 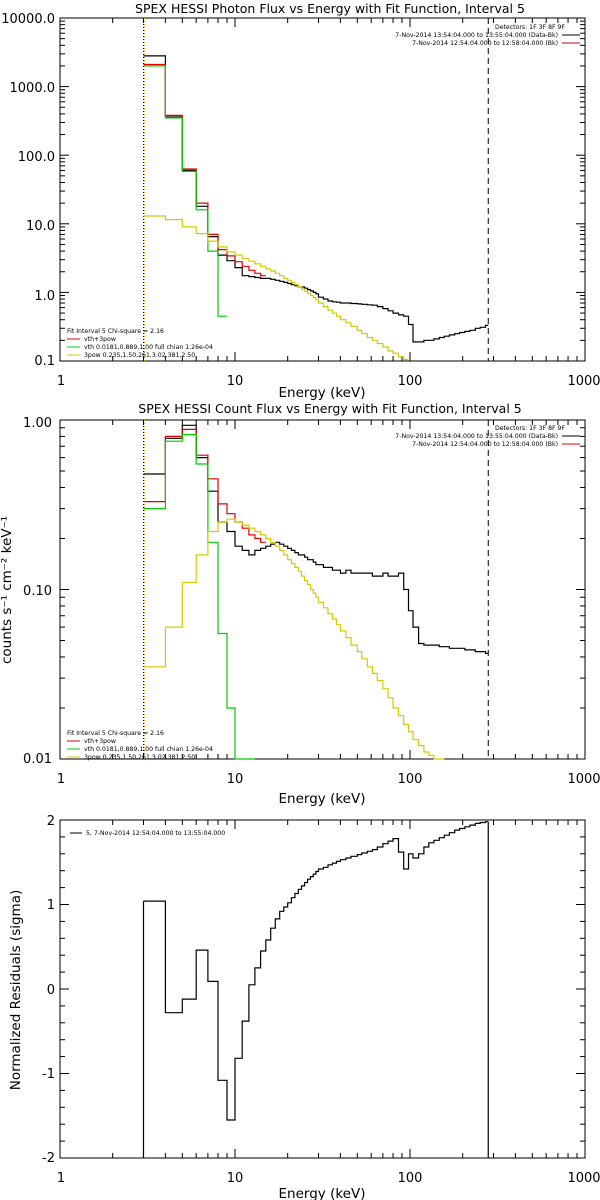 What do you see at coordinates (100, 339) in the screenshot?
I see `photon-flux-legend-total: vth+3pow` at bounding box center [100, 339].